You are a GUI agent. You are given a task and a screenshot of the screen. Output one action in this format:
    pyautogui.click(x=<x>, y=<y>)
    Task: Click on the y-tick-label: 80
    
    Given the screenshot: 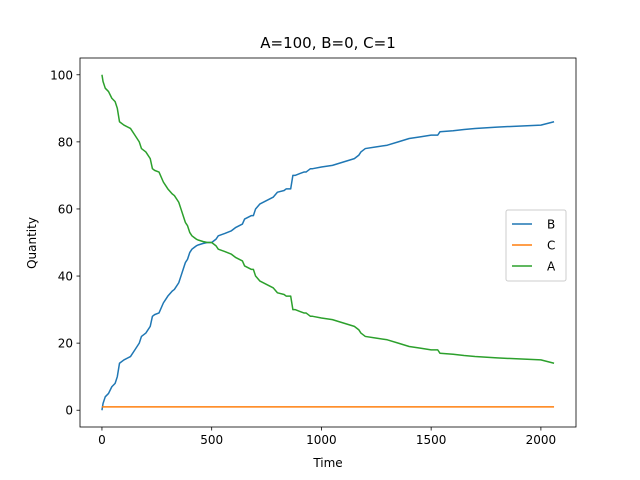 What is the action you would take?
    pyautogui.click(x=65, y=142)
    